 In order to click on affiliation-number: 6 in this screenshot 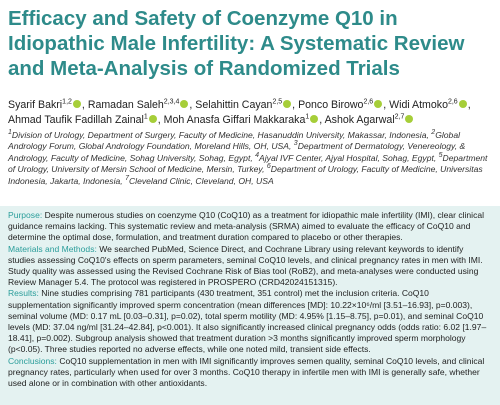, I will do `click(268, 167)`.